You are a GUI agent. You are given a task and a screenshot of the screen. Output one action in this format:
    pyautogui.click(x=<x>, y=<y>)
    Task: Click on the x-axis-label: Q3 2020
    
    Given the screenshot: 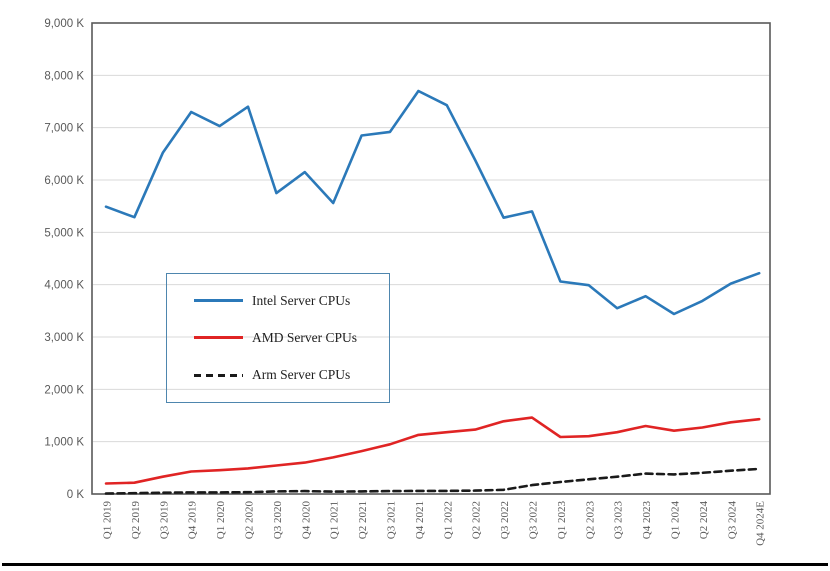 What is the action you would take?
    pyautogui.click(x=278, y=520)
    